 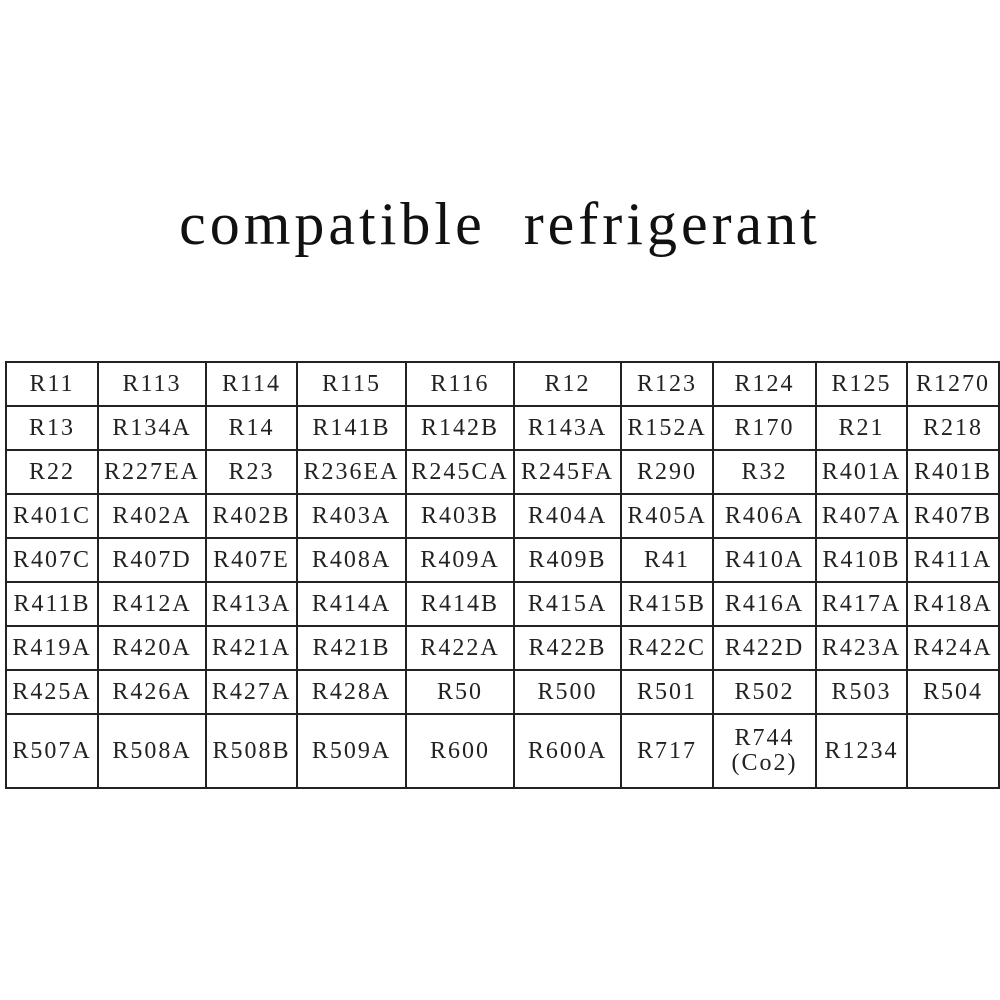 I want to click on table-cell: R416A, so click(x=764, y=604).